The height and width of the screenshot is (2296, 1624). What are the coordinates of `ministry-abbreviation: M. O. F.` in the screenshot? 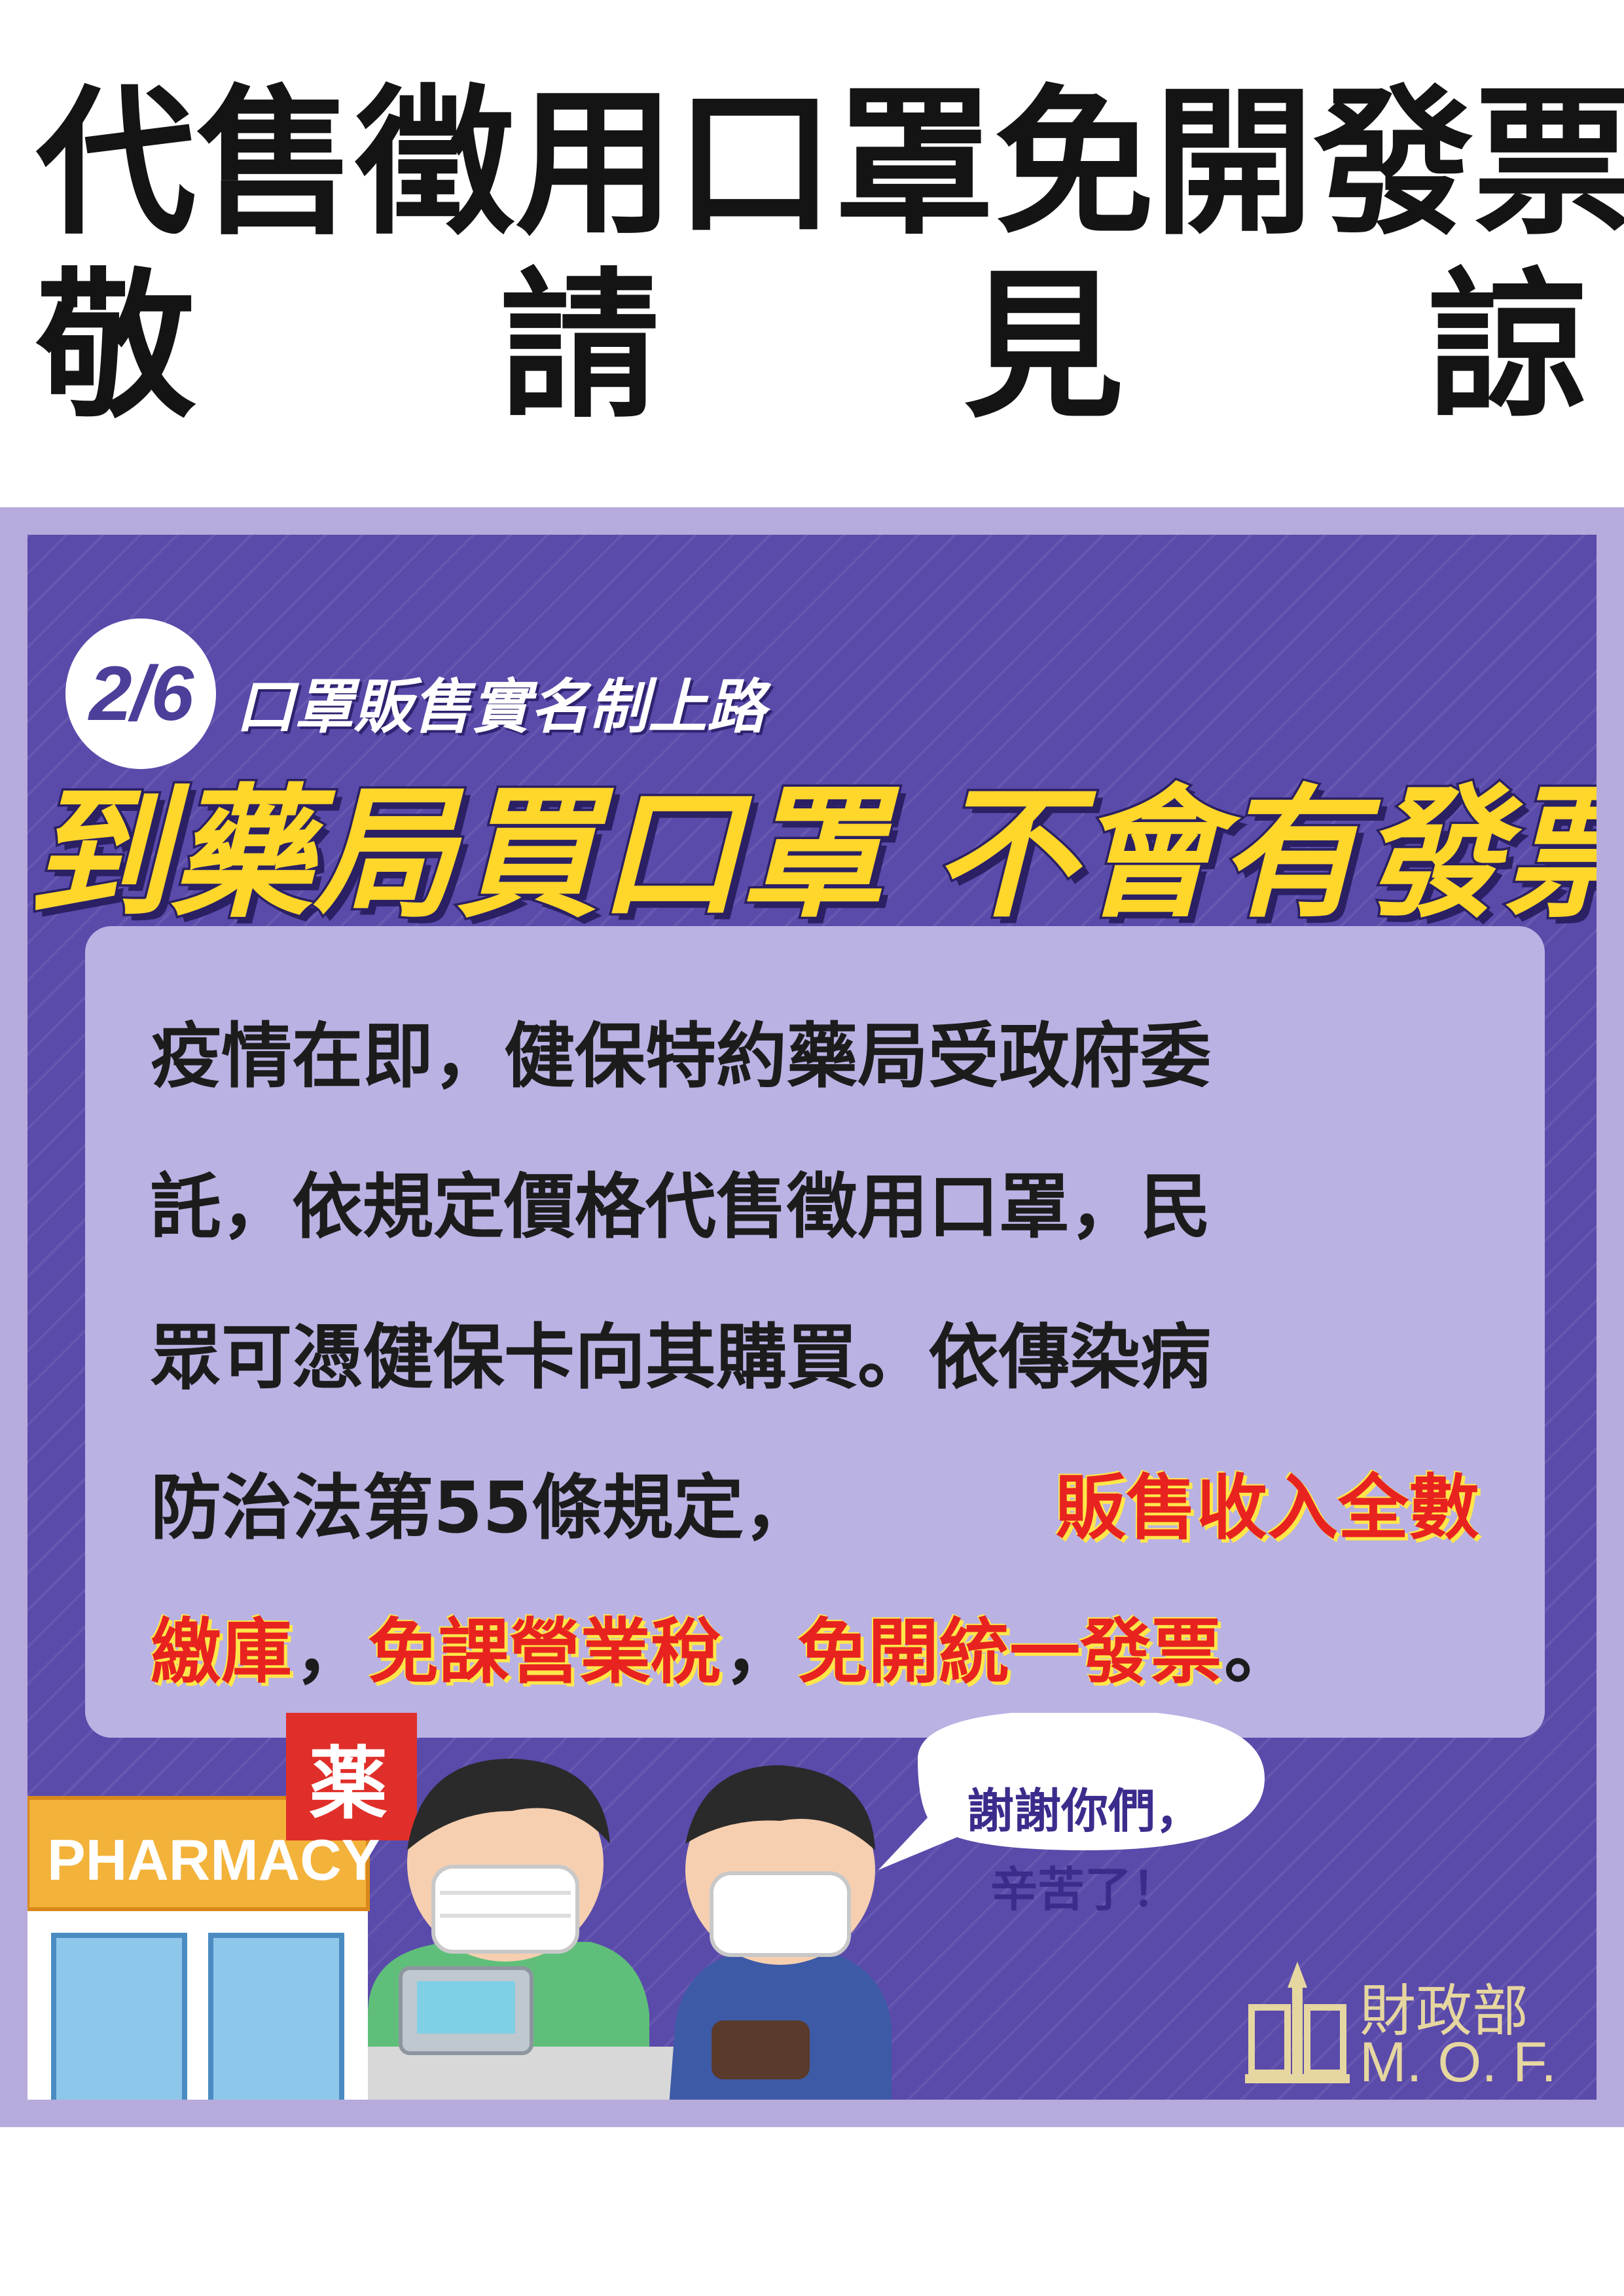 It's located at (1458, 2062).